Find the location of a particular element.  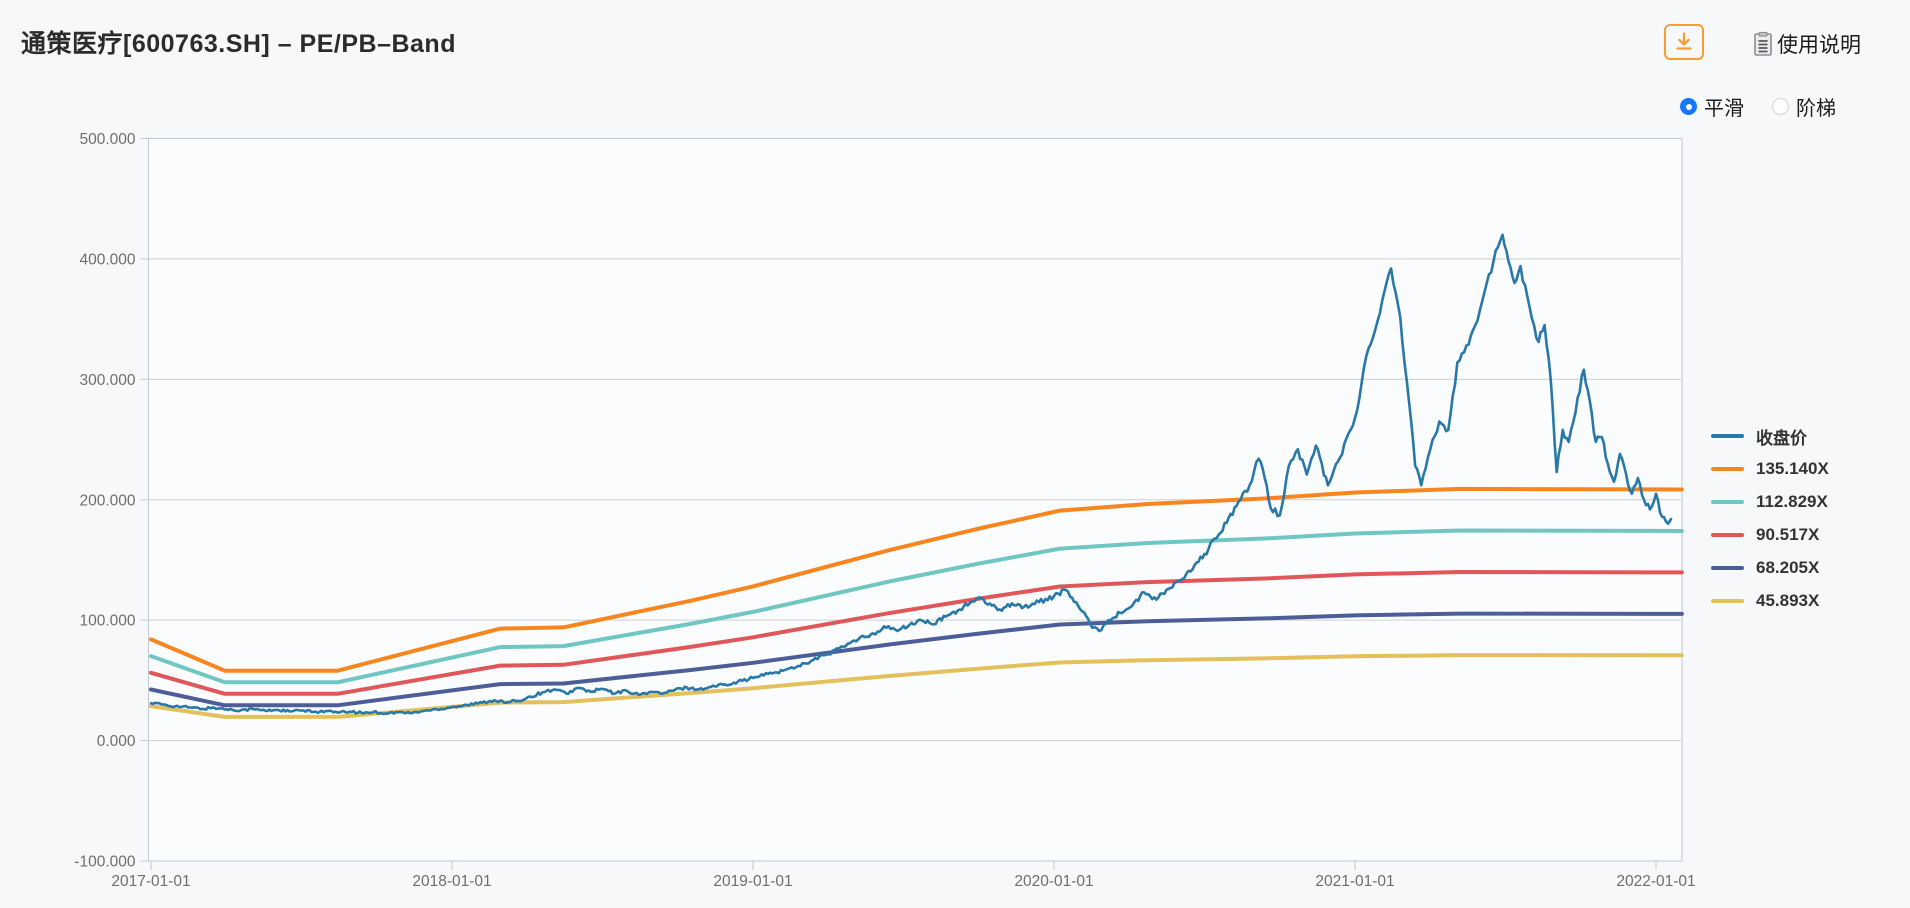

legend-item: 收盘价 is located at coordinates (1770, 437).